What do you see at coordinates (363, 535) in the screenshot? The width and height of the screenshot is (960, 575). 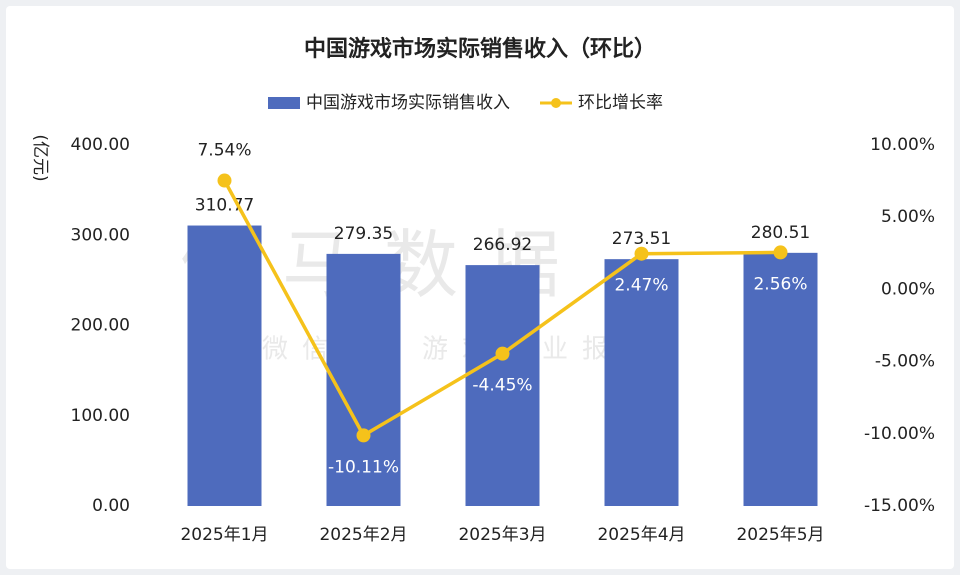 I see `x-tick-label: 2025年2月` at bounding box center [363, 535].